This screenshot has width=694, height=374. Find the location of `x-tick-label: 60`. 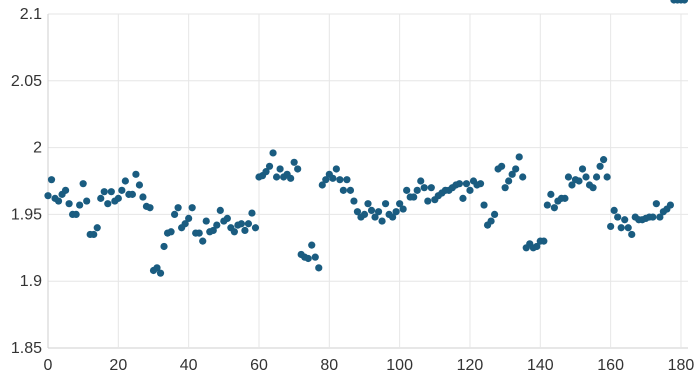

x-tick-label: 60 is located at coordinates (259, 365).